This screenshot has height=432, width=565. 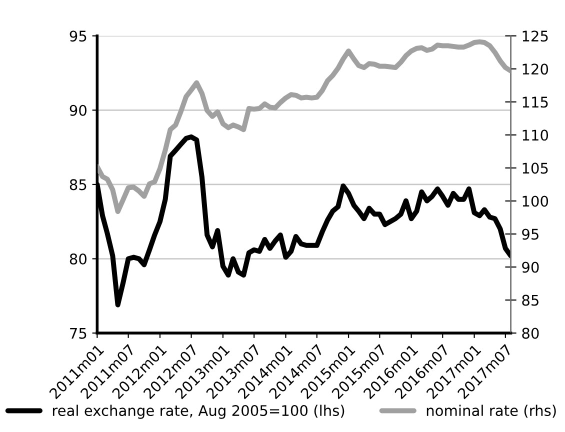 What do you see at coordinates (491, 411) in the screenshot?
I see `legend-label: nominal rate (rhs)` at bounding box center [491, 411].